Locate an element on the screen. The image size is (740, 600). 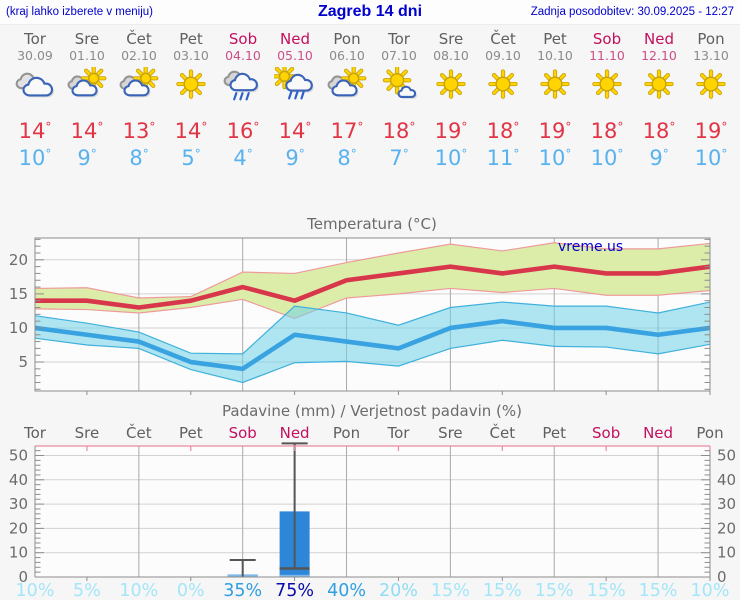
day-column: Tor 07.10 18° 7° is located at coordinates (399, 100).